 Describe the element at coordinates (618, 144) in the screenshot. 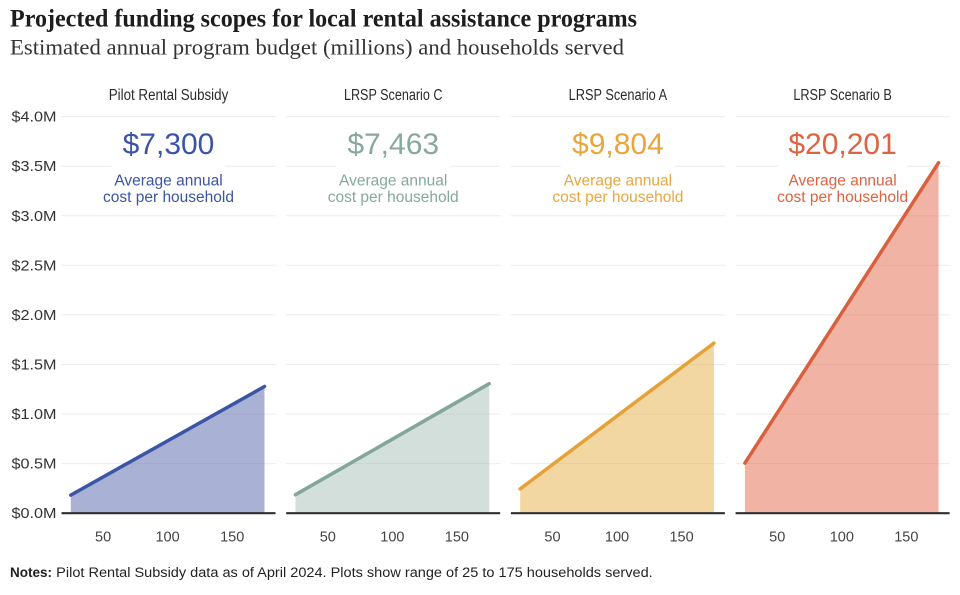

I see `svg-text: $9,804` at that location.